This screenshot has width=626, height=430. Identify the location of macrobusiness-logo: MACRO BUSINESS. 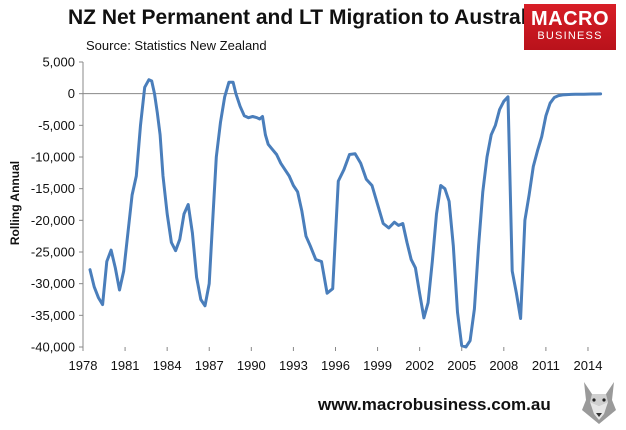
(570, 27).